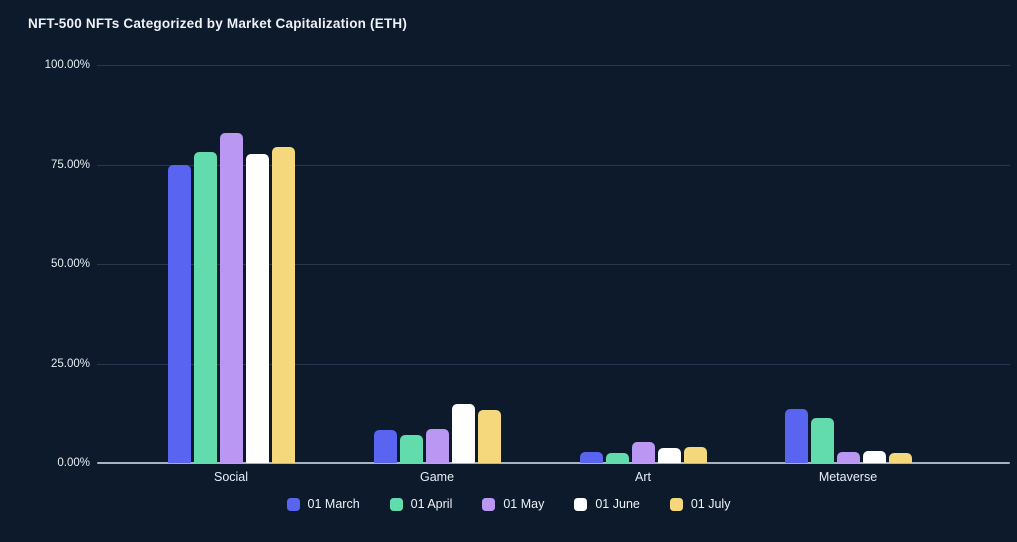  I want to click on legend-item-01-june: 01 June, so click(607, 504).